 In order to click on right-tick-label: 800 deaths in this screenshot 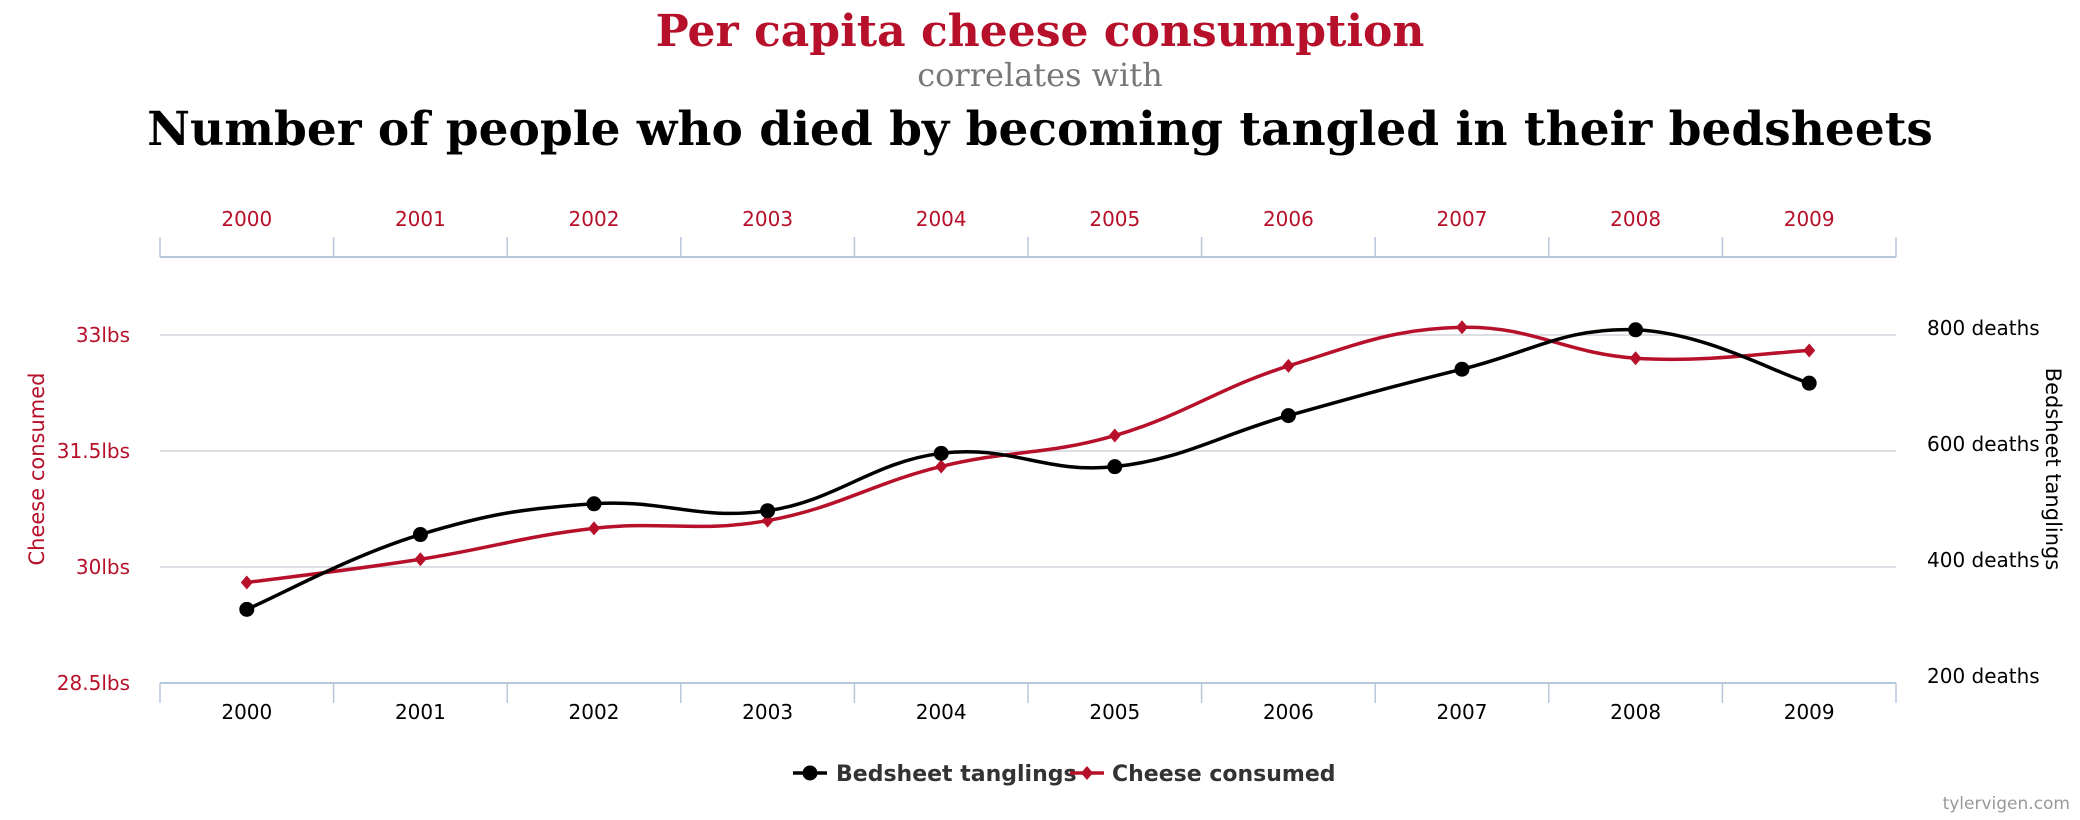, I will do `click(1983, 328)`.